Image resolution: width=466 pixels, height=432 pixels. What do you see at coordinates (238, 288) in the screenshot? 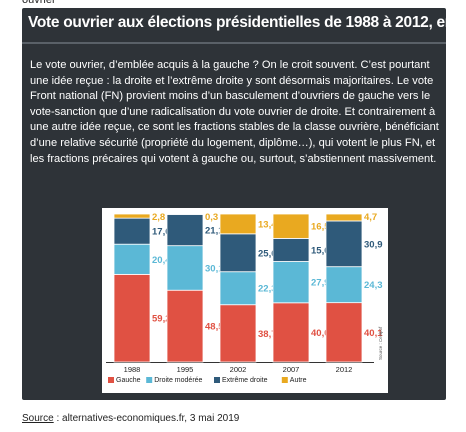
I see `bar-segment-2002-droite-modérée` at bounding box center [238, 288].